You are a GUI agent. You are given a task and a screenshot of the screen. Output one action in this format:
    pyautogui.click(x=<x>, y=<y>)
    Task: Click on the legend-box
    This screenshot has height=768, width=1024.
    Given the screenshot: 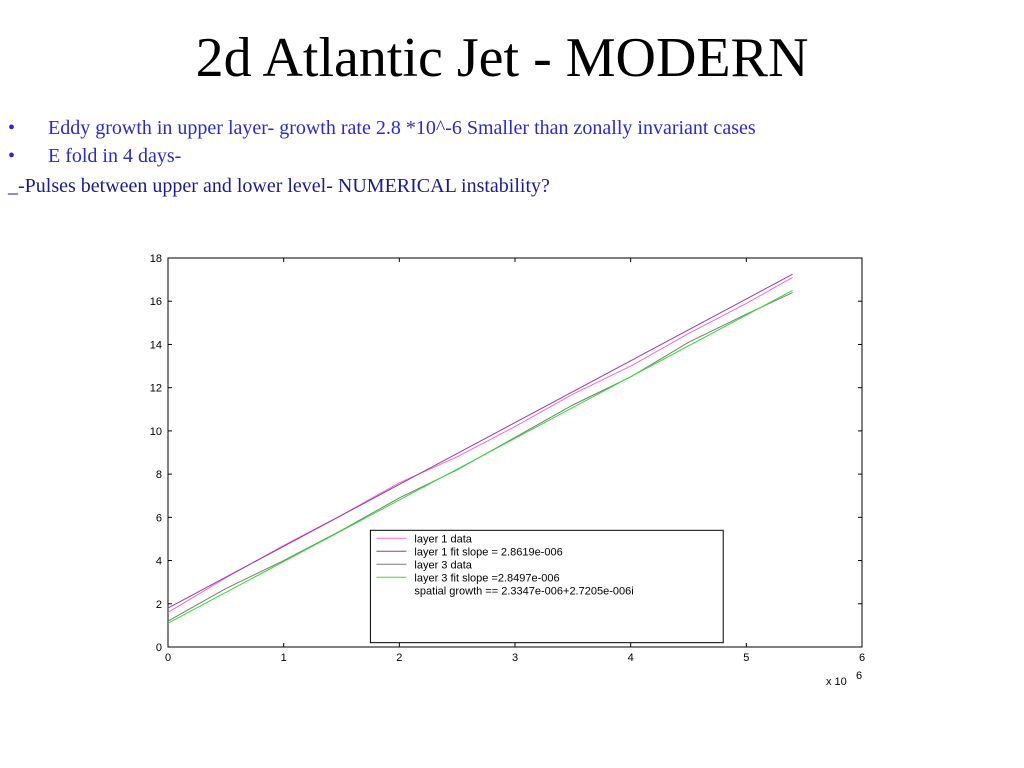 What is the action you would take?
    pyautogui.click(x=546, y=586)
    